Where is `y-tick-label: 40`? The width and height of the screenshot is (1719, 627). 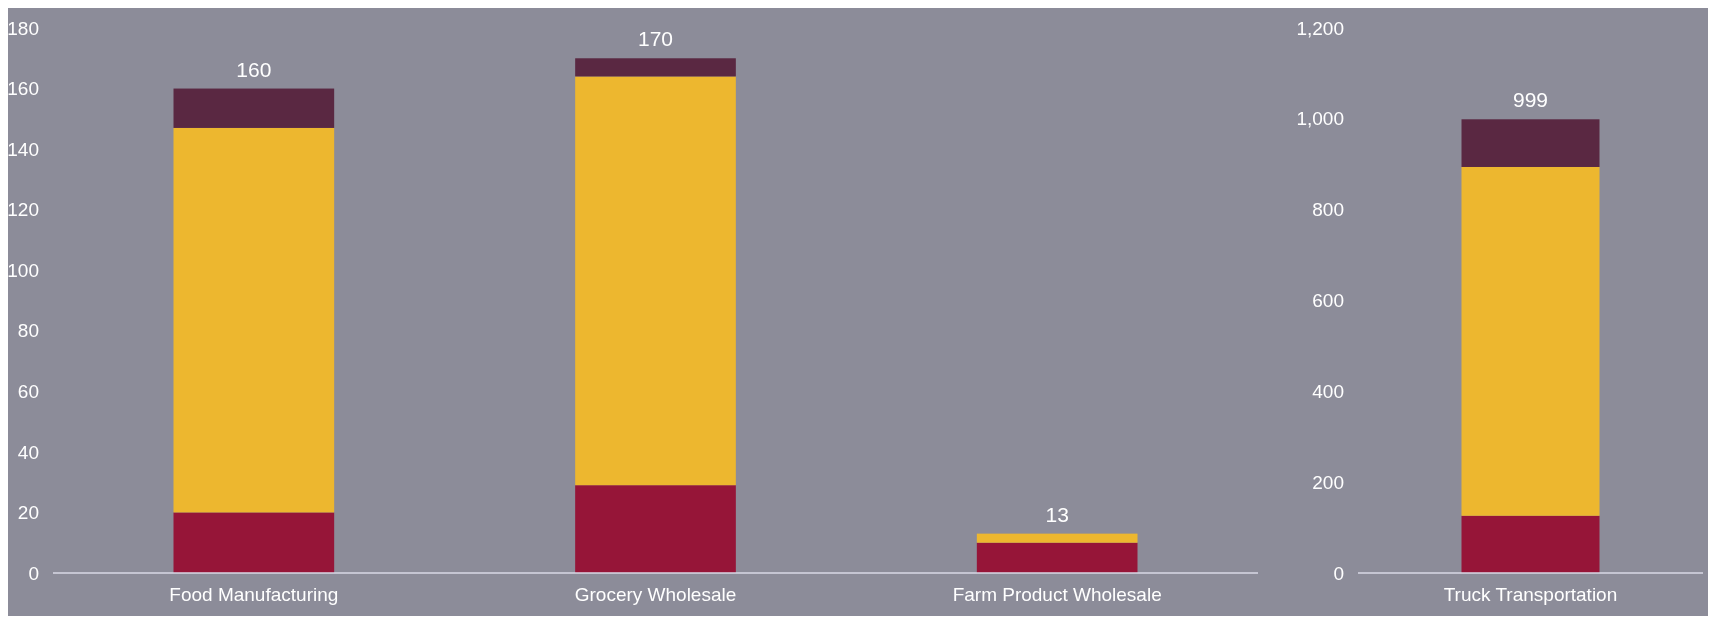
y-tick-label: 40 is located at coordinates (28, 452).